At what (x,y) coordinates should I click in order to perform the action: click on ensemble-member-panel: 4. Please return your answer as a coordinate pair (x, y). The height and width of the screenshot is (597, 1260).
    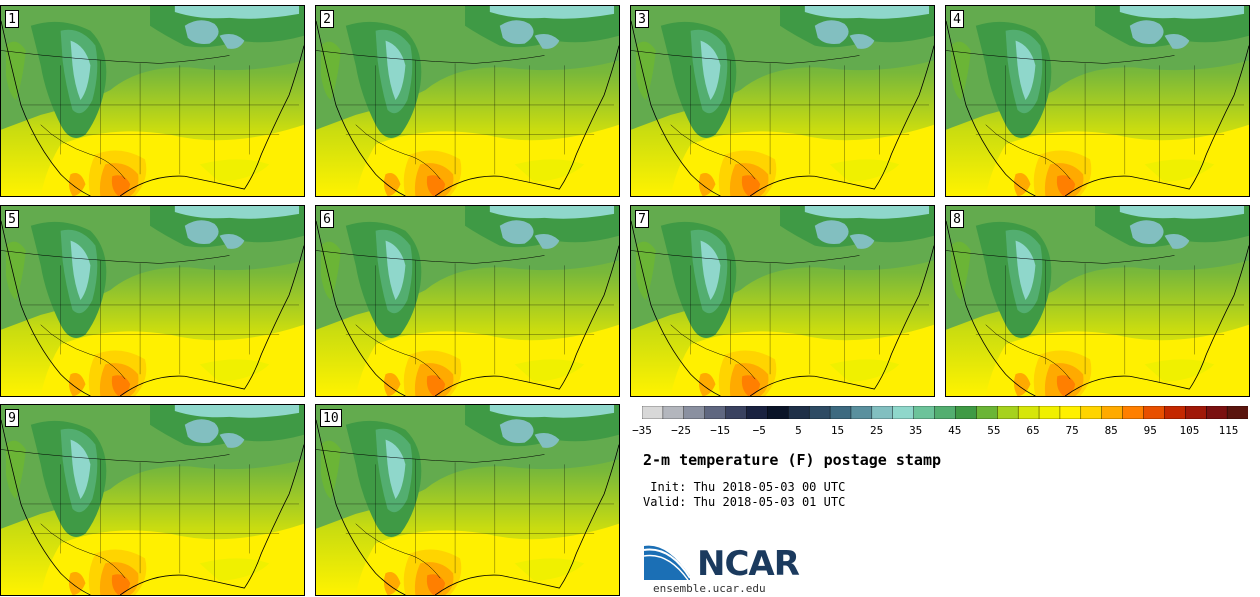
    Looking at the image, I should click on (1097, 101).